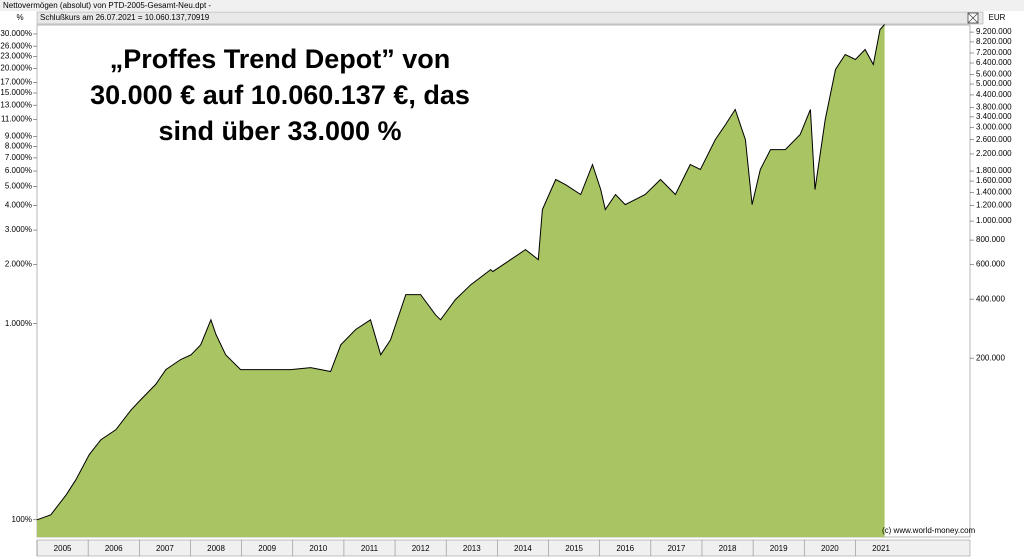 This screenshot has height=559, width=1024. Describe the element at coordinates (16, 81) in the screenshot. I see `y2-tick-label: 17.000%` at that location.